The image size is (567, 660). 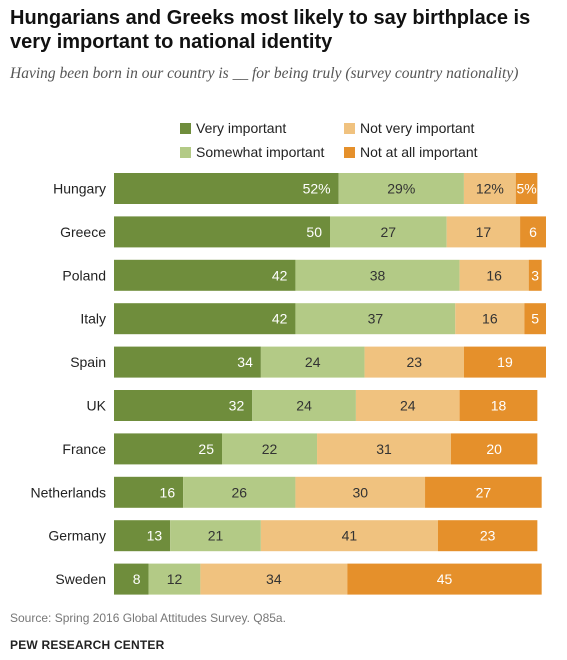 I want to click on value-label-greece-not-at-all-important: 6, so click(x=533, y=232).